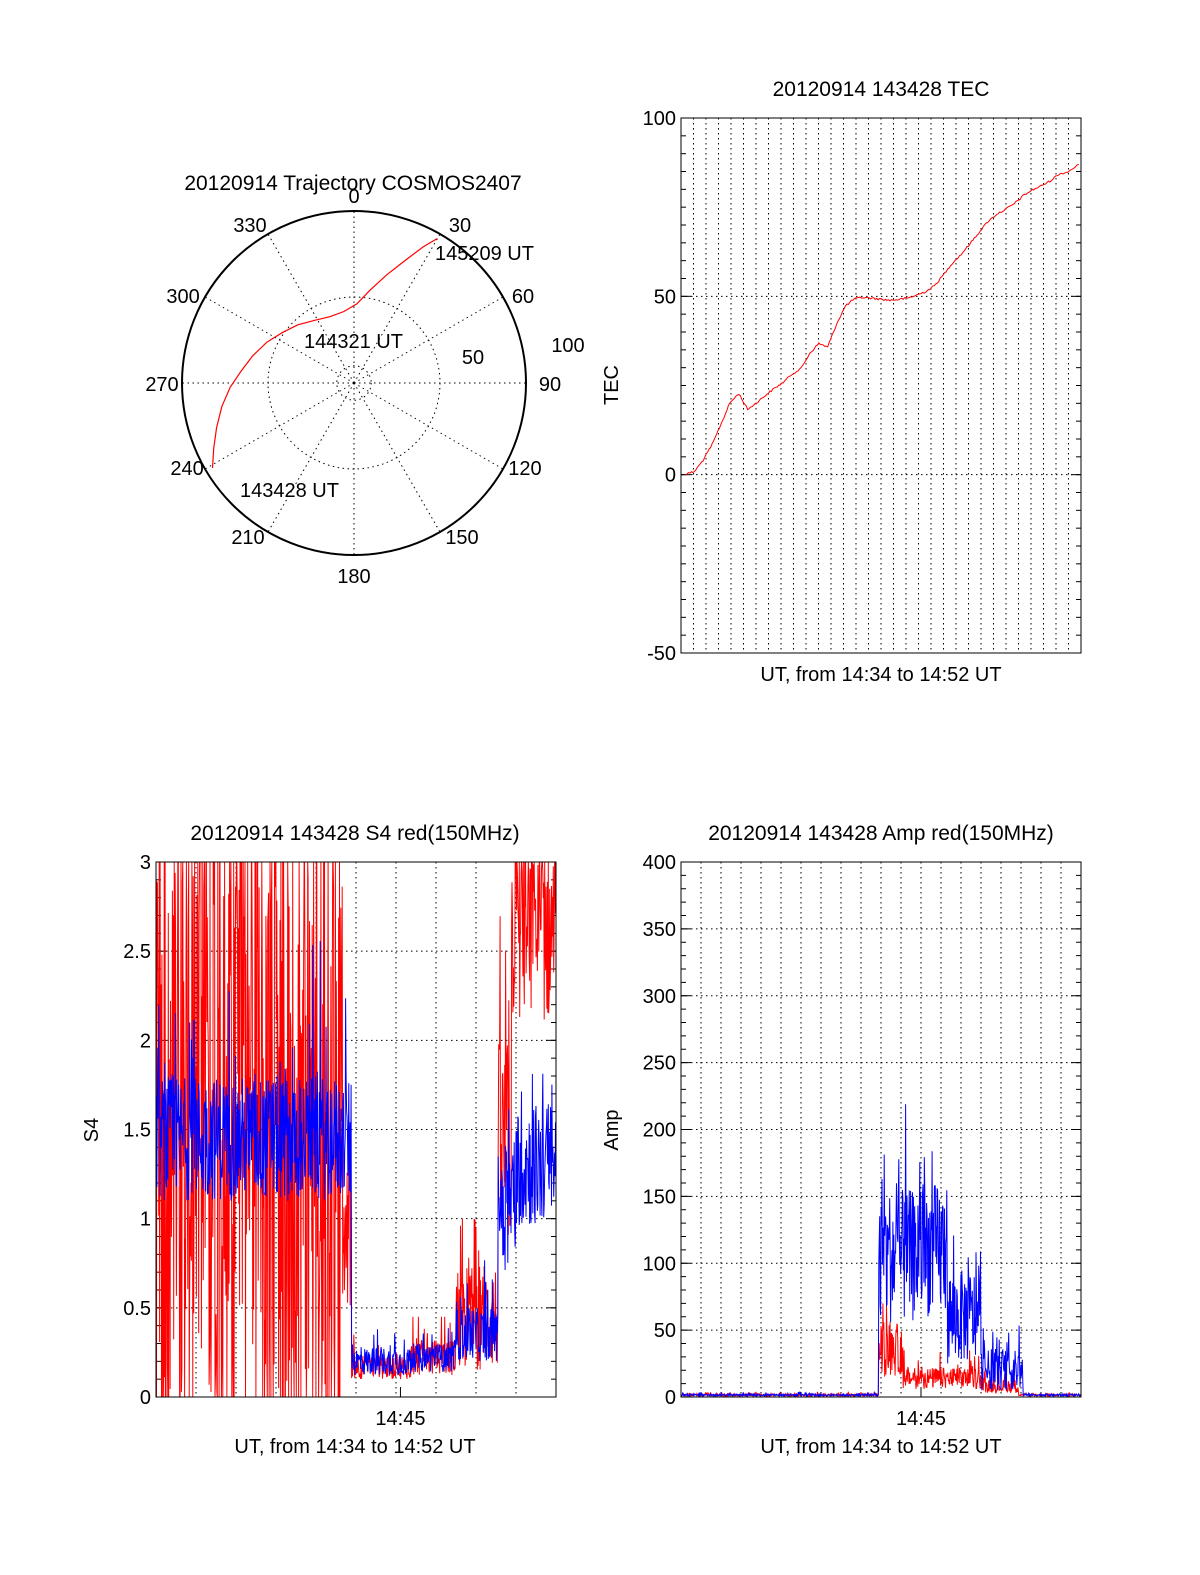 The width and height of the screenshot is (1200, 1575). I want to click on polar-grid-ring-inner, so click(354, 383).